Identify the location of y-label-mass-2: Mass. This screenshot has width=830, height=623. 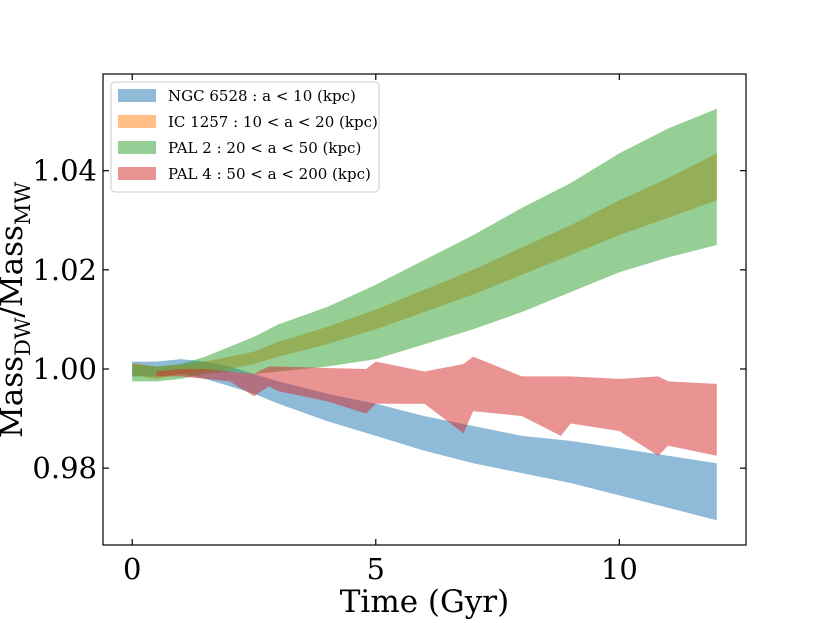
(15, 266).